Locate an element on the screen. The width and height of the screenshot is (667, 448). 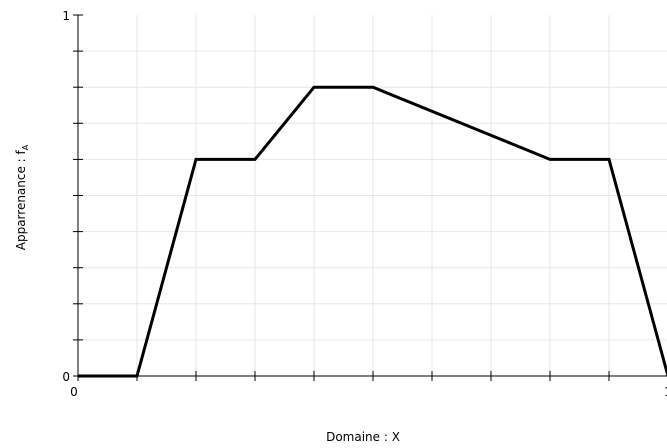
y-tick-label-bottom: 0 is located at coordinates (66, 377).